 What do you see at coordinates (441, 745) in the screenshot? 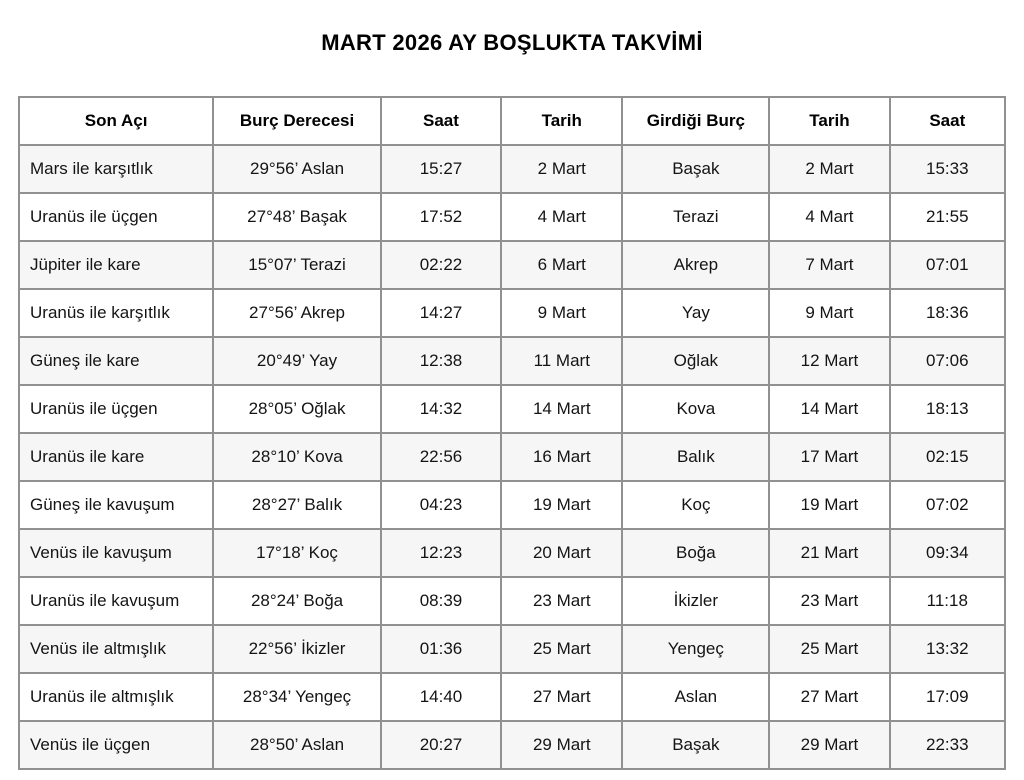
I see `table-cell: 20:27` at bounding box center [441, 745].